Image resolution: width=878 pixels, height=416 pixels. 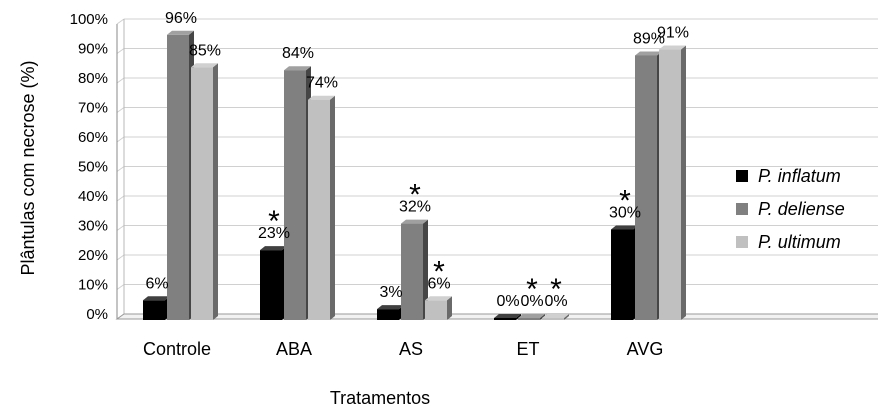 What do you see at coordinates (649, 38) in the screenshot?
I see `data-label: 89%` at bounding box center [649, 38].